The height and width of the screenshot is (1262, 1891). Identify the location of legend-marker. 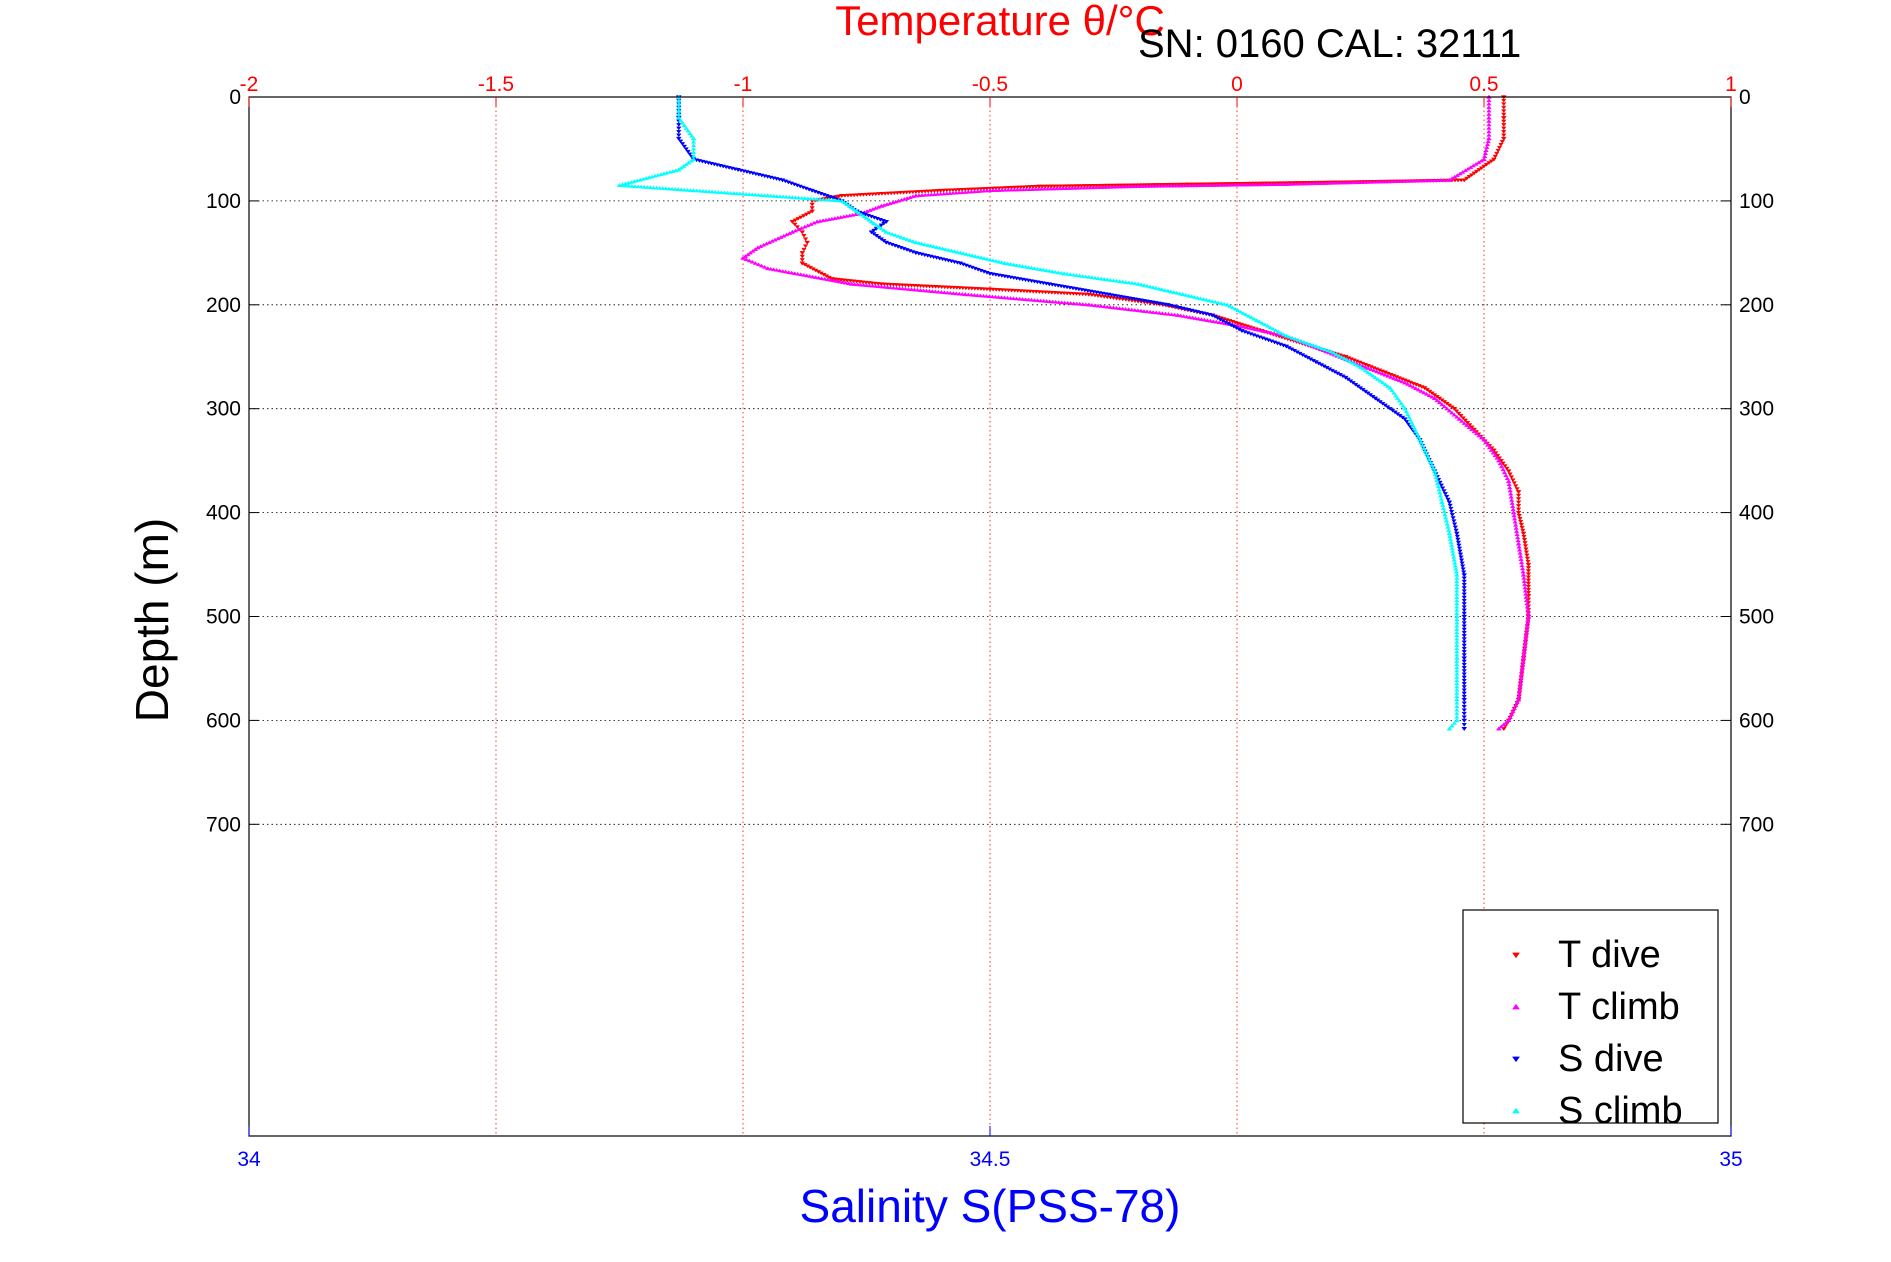
(1516, 1059).